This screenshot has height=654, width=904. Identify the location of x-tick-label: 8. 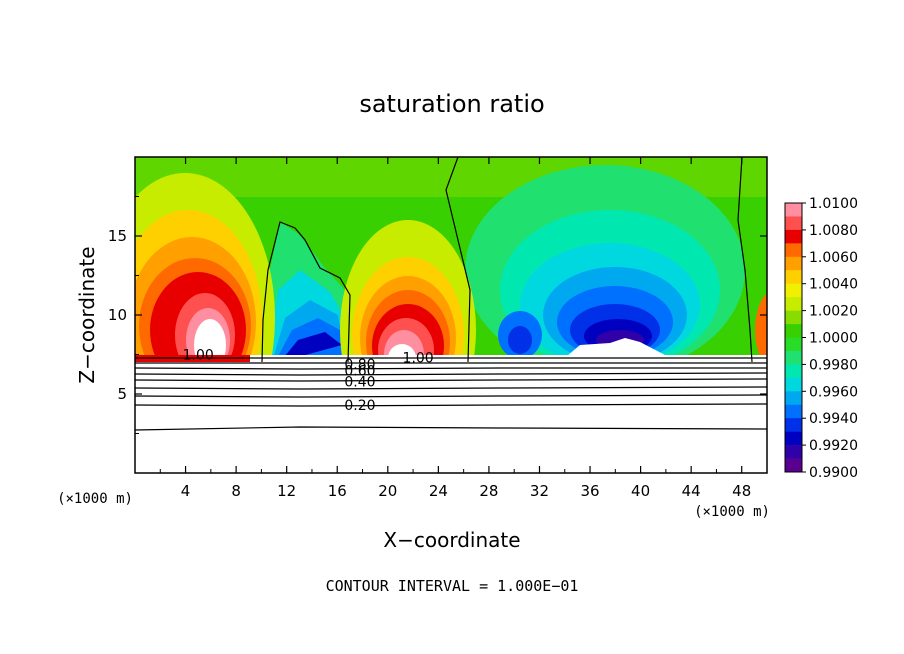
(236, 491).